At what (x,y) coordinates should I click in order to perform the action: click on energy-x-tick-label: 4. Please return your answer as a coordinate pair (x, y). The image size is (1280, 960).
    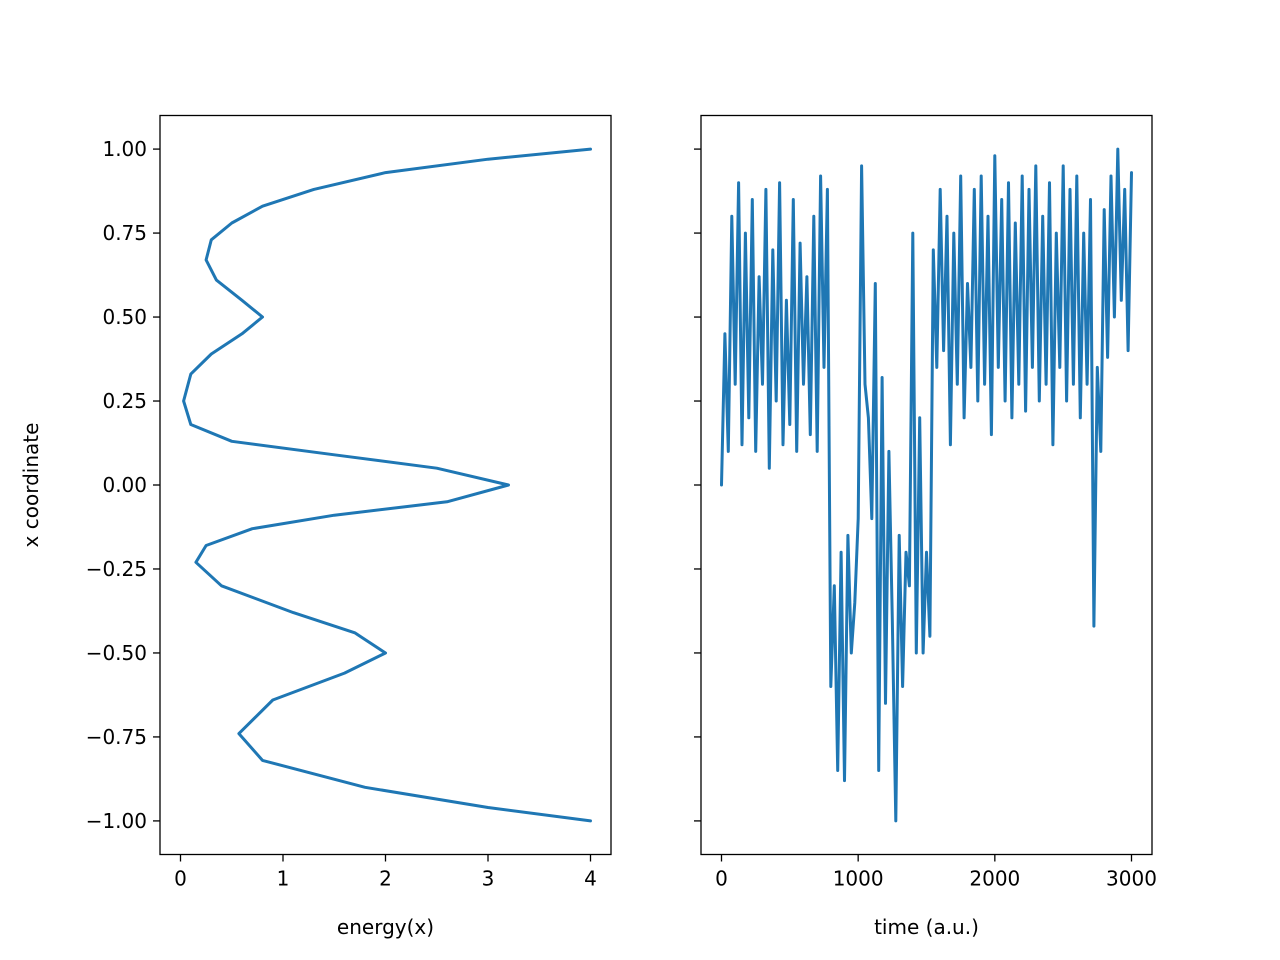
    Looking at the image, I should click on (590, 879).